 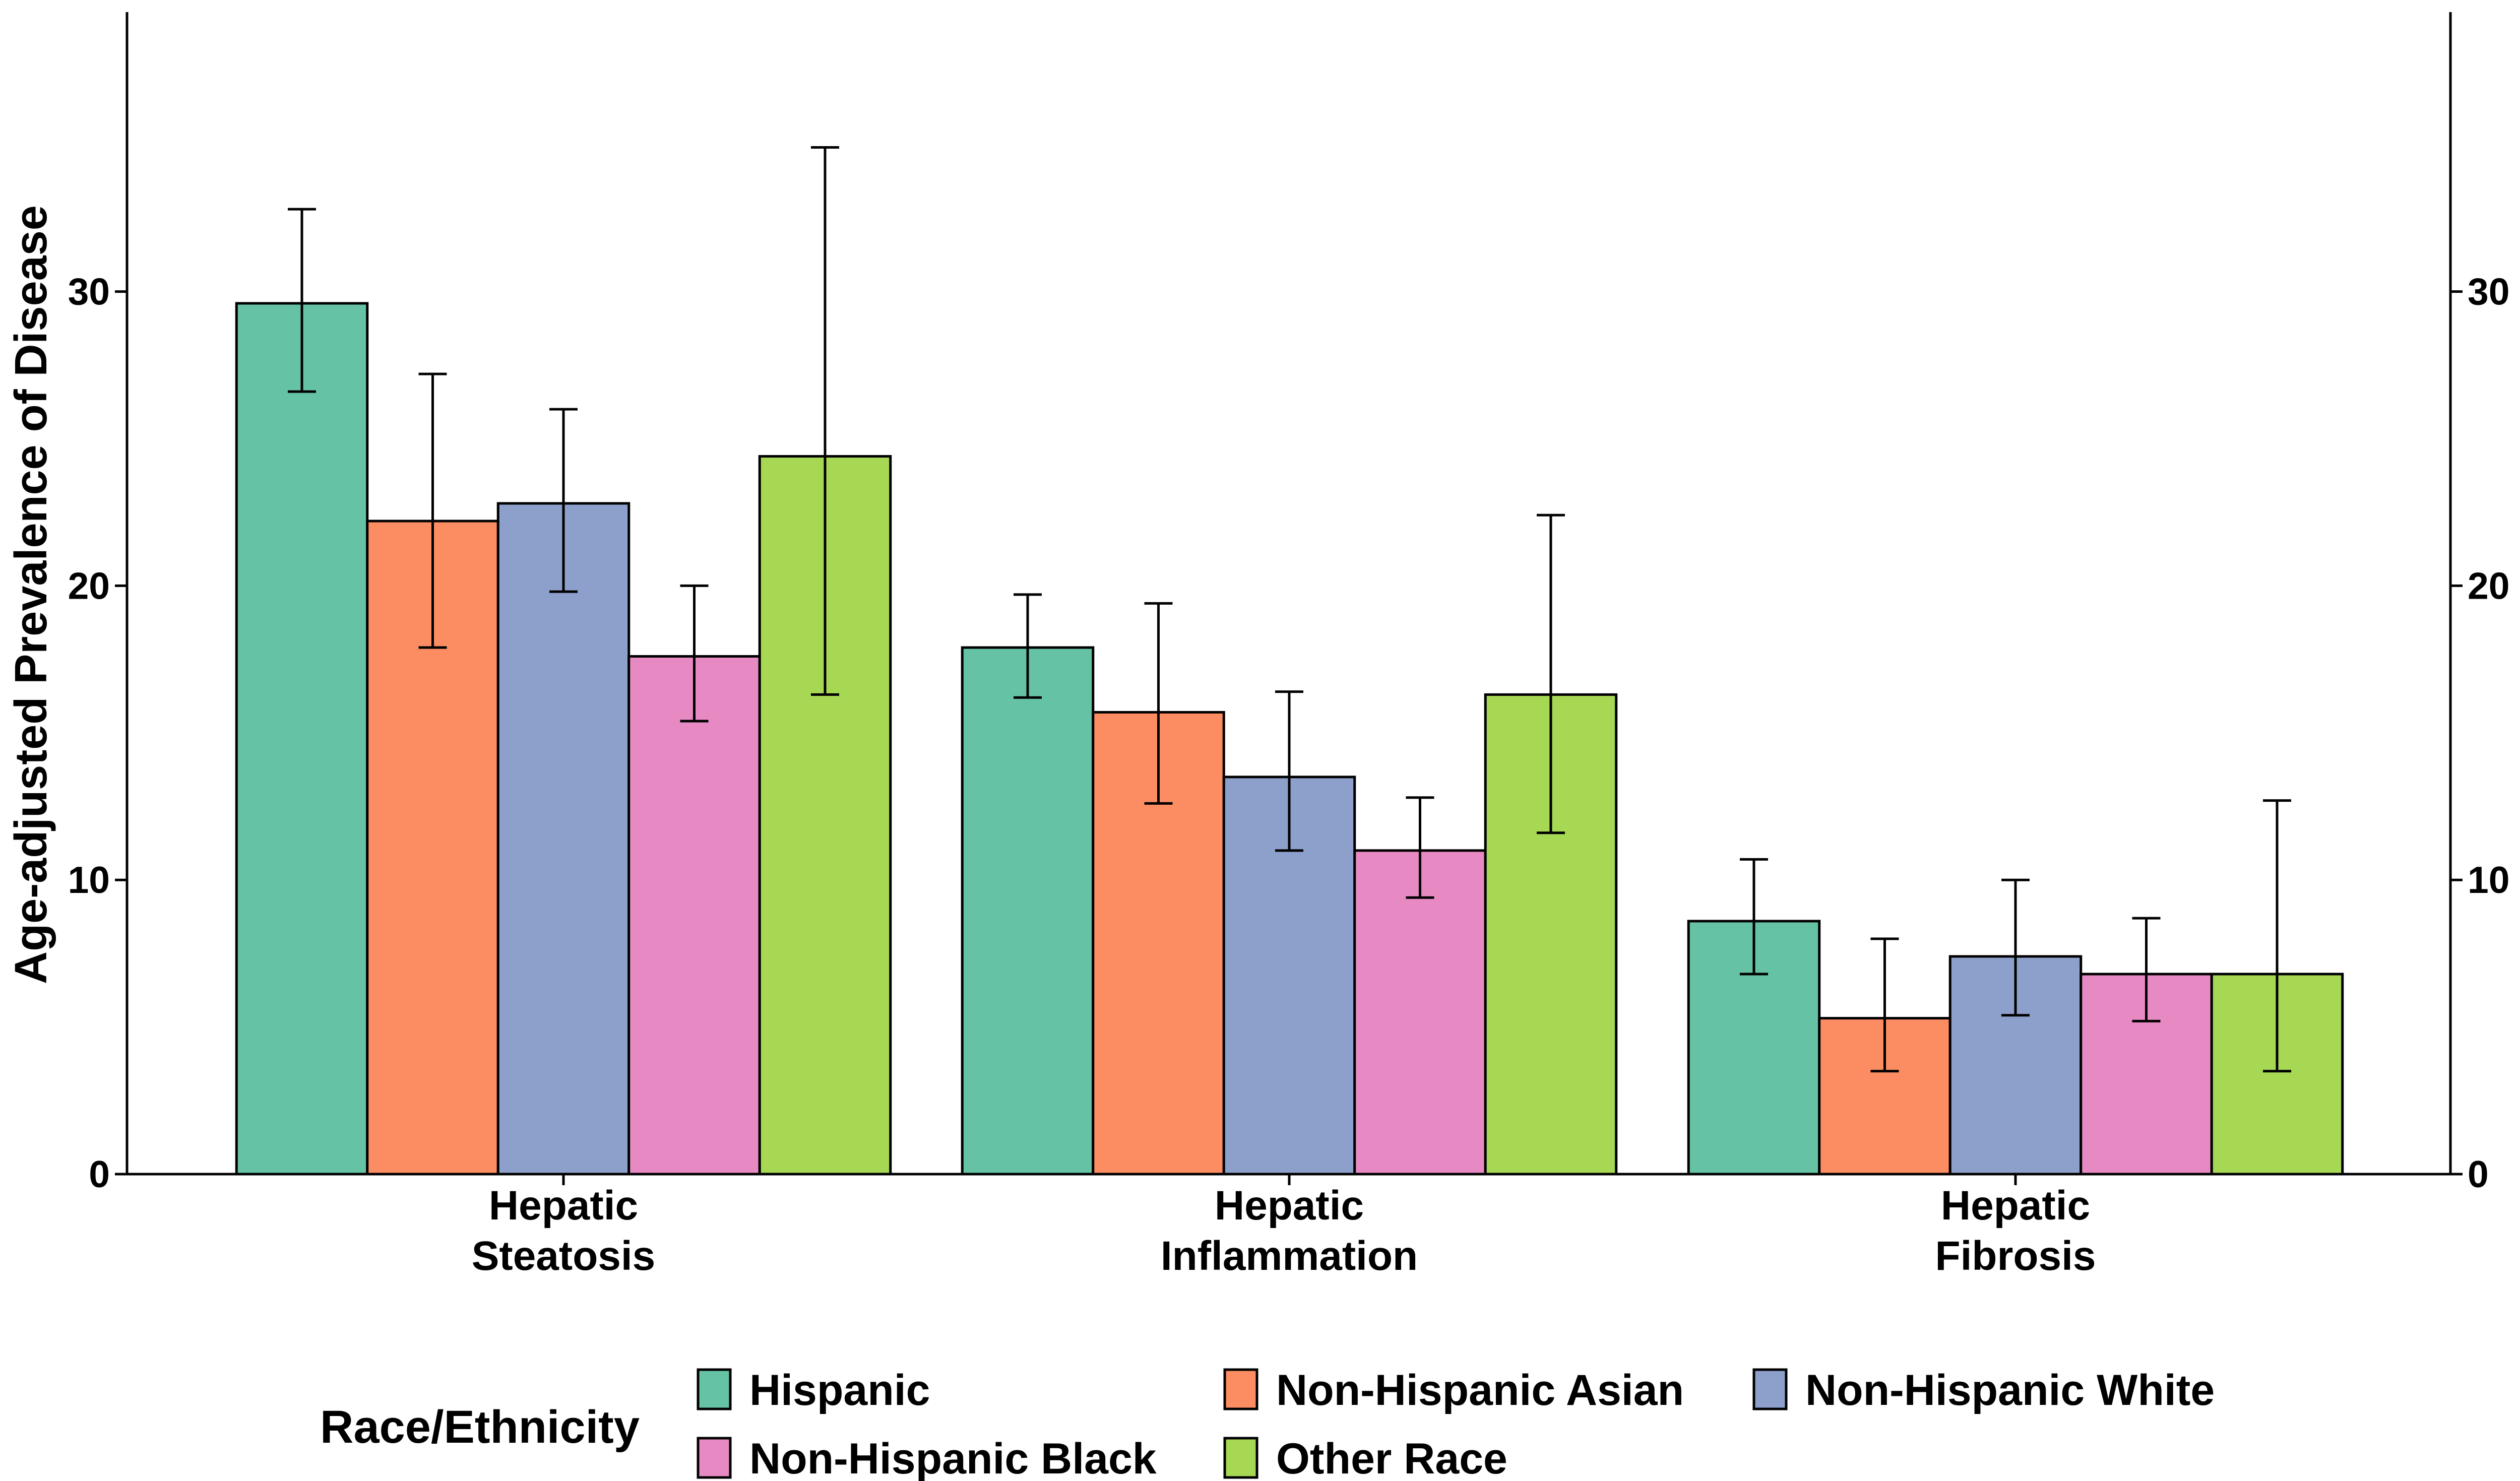 What do you see at coordinates (1289, 1256) in the screenshot?
I see `x-tick-label: Inflammation` at bounding box center [1289, 1256].